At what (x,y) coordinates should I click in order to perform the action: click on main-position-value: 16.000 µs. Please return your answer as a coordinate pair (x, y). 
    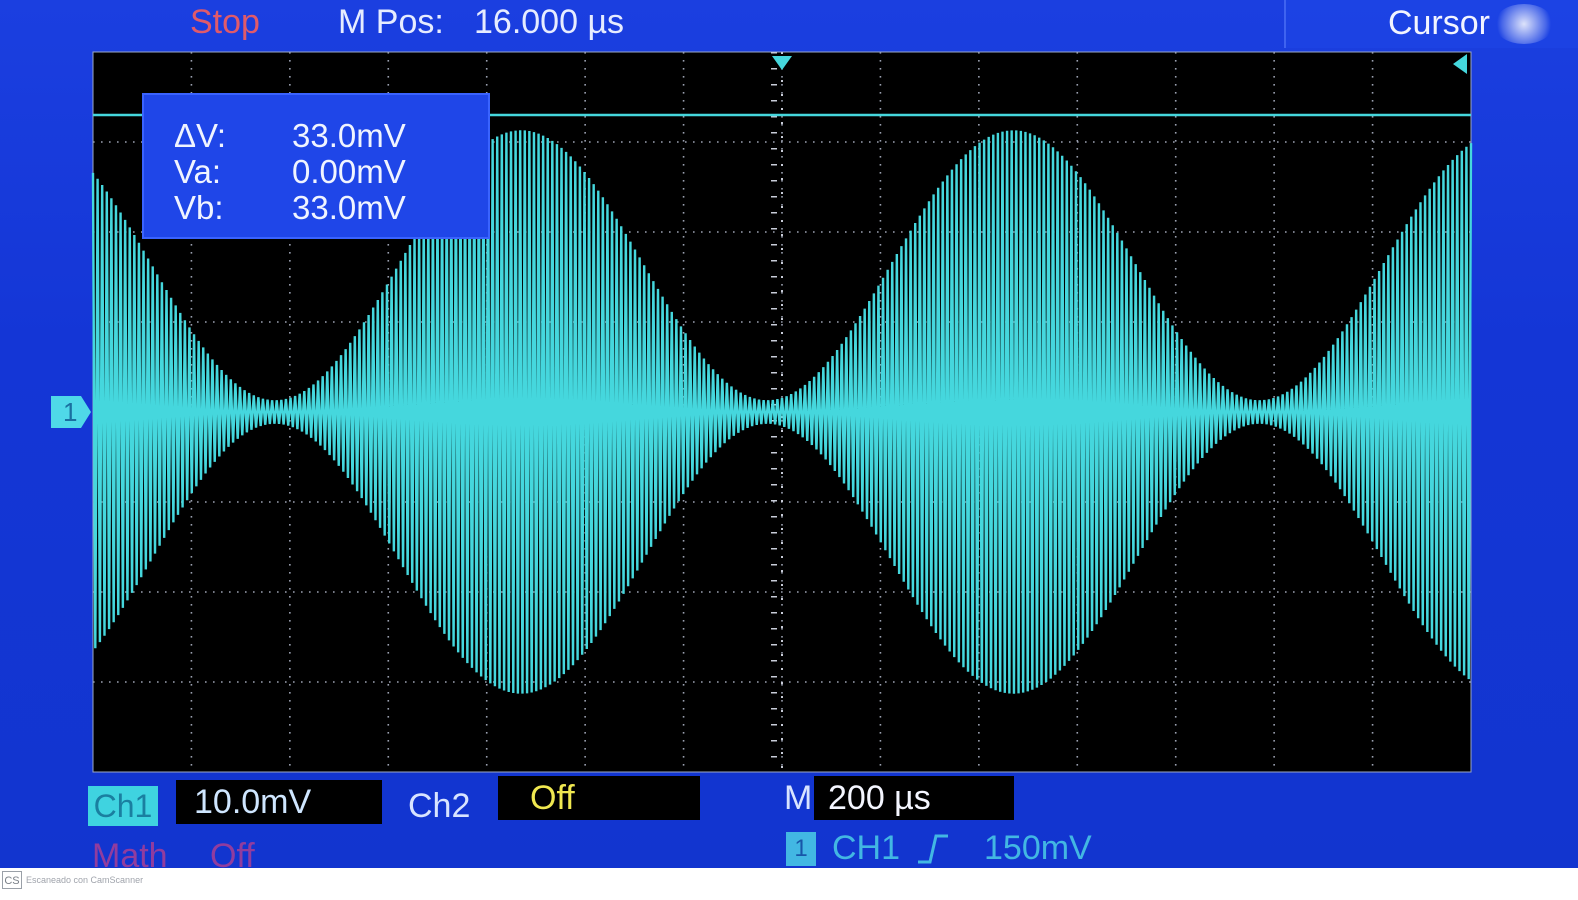
    Looking at the image, I should click on (549, 22).